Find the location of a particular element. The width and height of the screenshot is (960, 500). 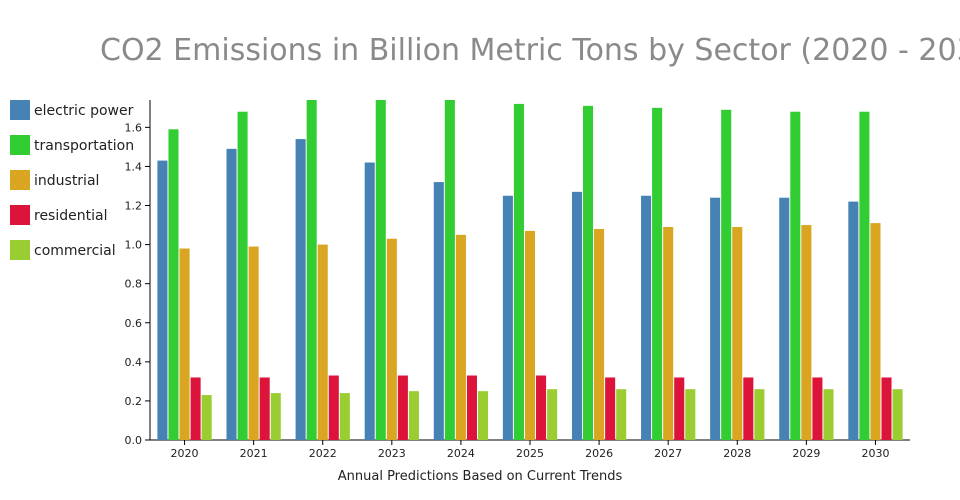

x-tick-label: 2029 is located at coordinates (806, 453).